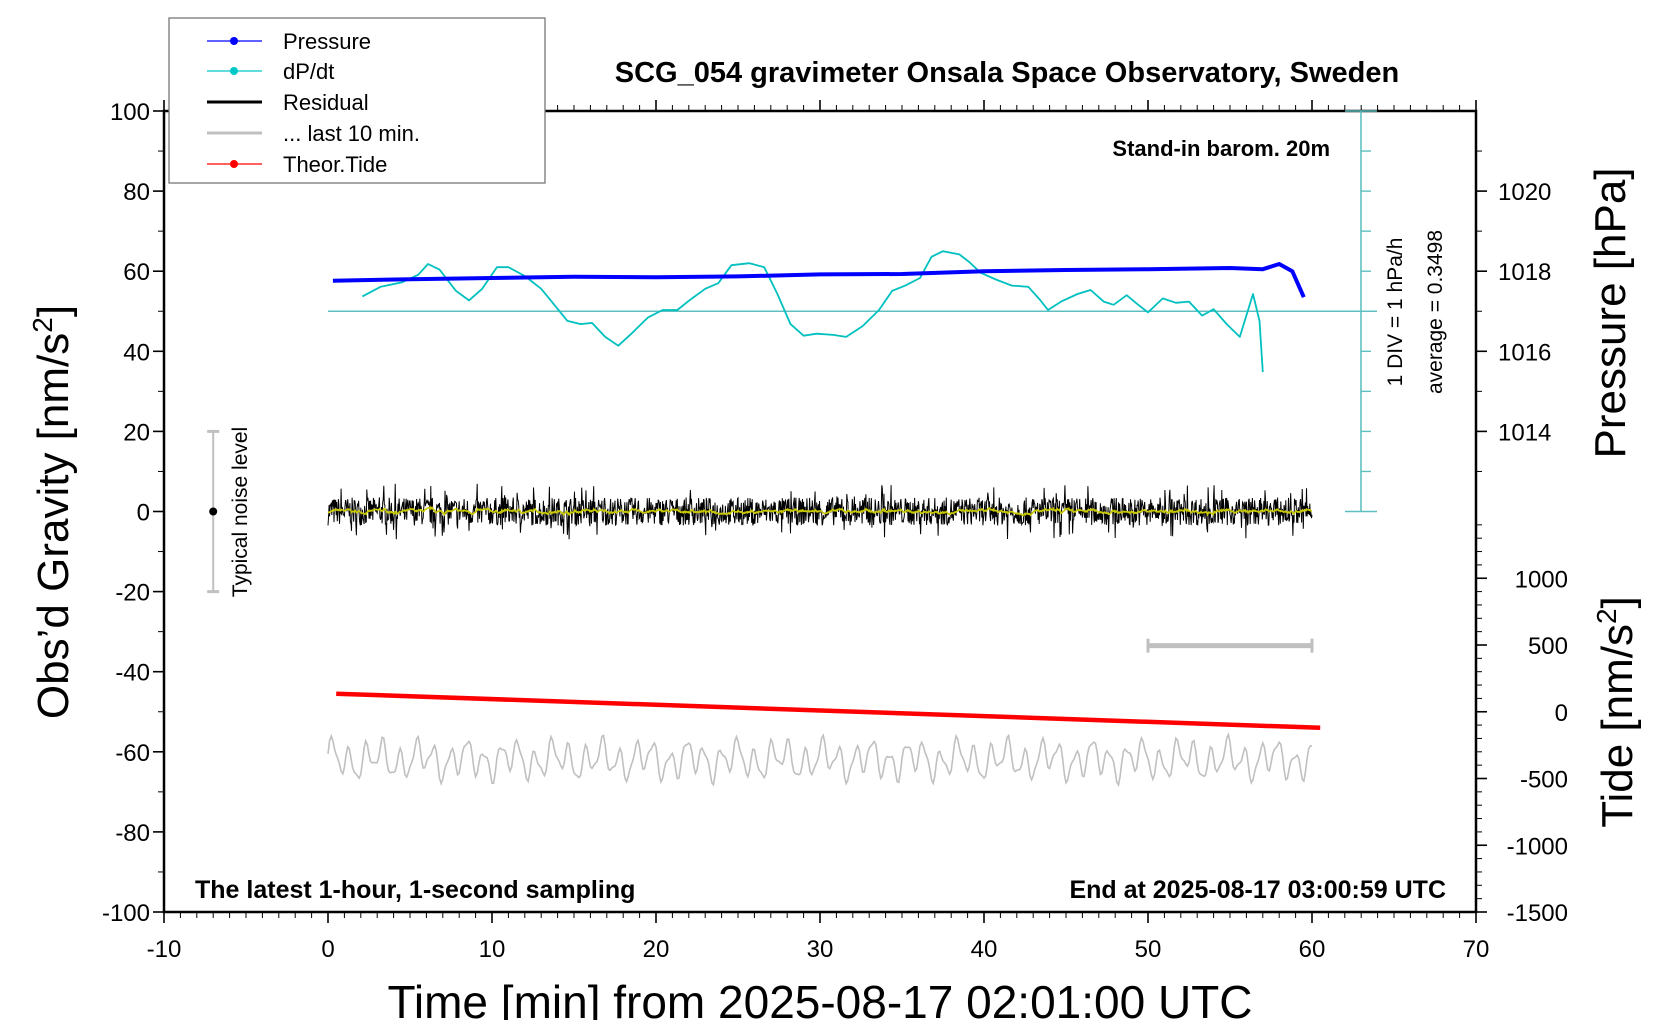  I want to click on pressure-tick-label: 1014, so click(1524, 432).